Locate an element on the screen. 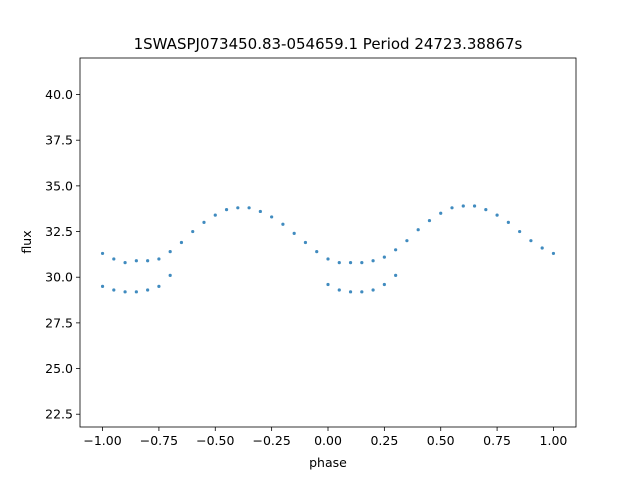 This screenshot has height=480, width=640. y-tick-label: 35.0 is located at coordinates (59, 185).